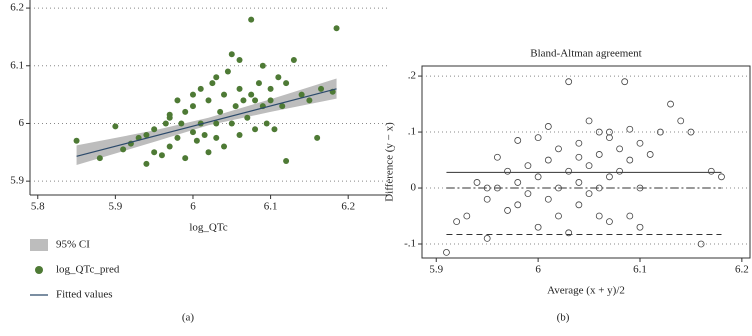 This screenshot has height=336, width=752. What do you see at coordinates (193, 207) in the screenshot?
I see `x-tick-label: 6` at bounding box center [193, 207].